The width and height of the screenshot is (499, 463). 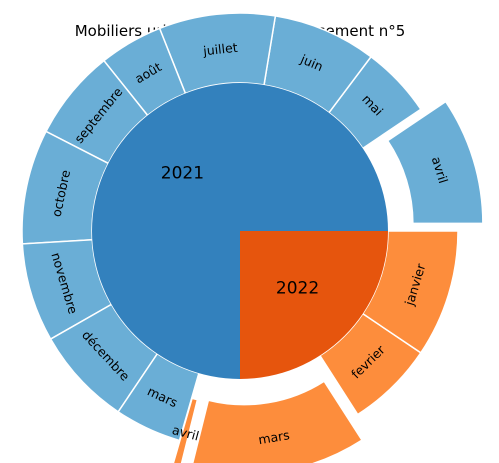 I want to click on month-label-2021-juillet: juillet, so click(x=219, y=49).